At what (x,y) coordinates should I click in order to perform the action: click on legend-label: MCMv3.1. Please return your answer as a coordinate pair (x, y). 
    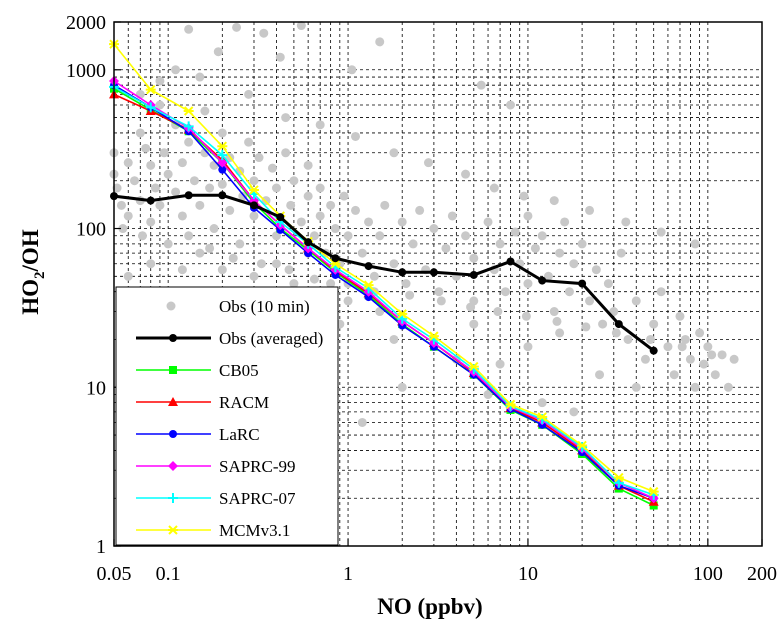
    Looking at the image, I should click on (254, 530).